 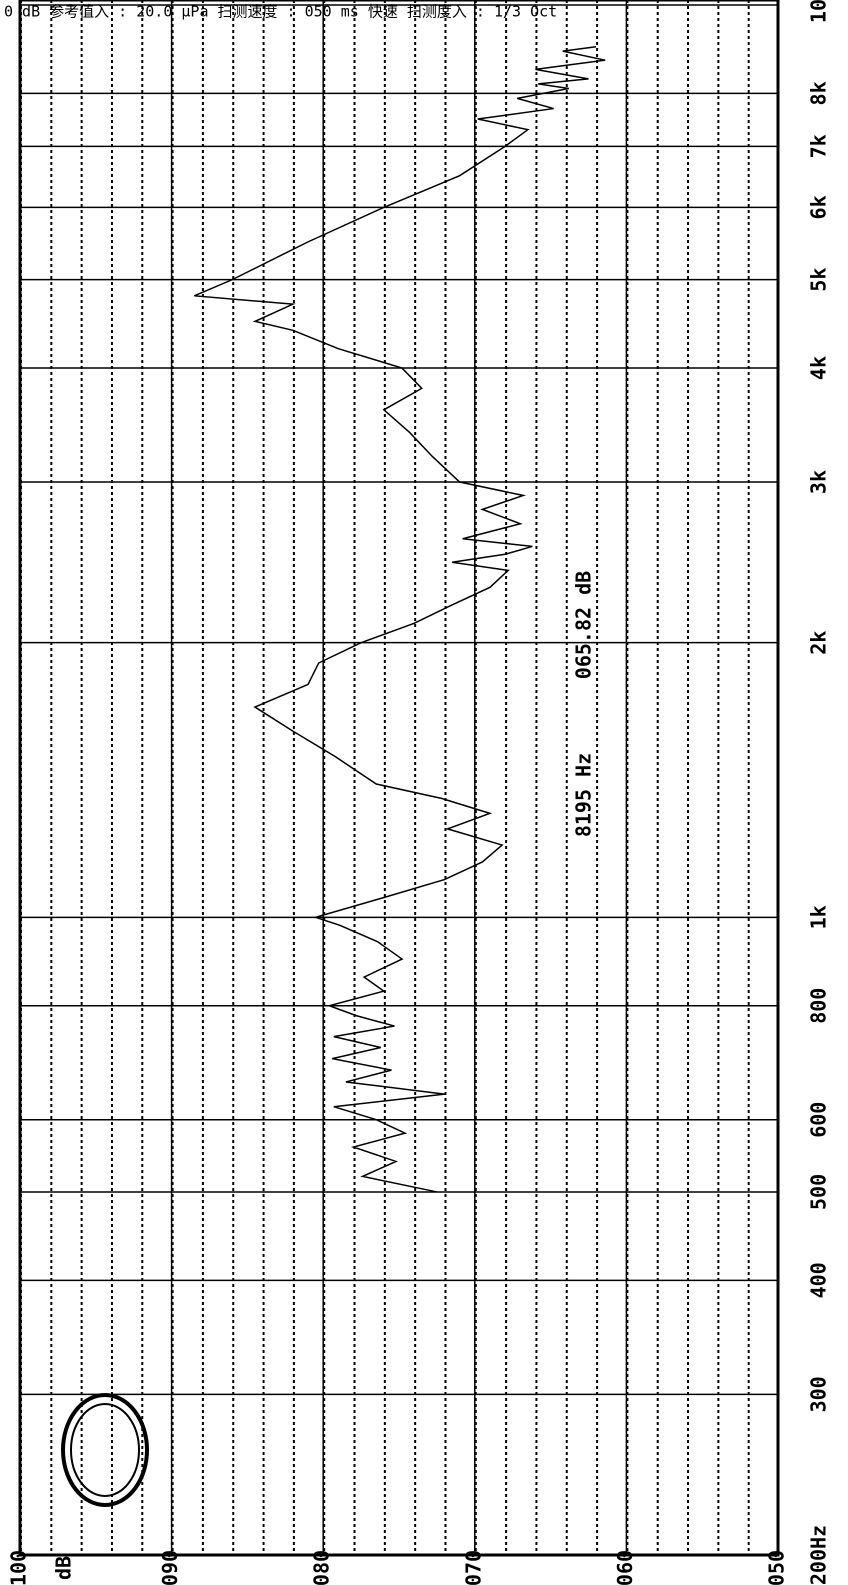 What do you see at coordinates (819, 1555) in the screenshot?
I see `x-tick-label: 200Hz` at bounding box center [819, 1555].